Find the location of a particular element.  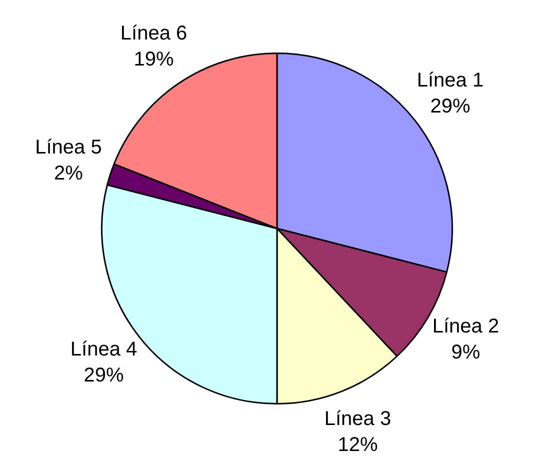

slice-label: Línea 3 is located at coordinates (358, 419).